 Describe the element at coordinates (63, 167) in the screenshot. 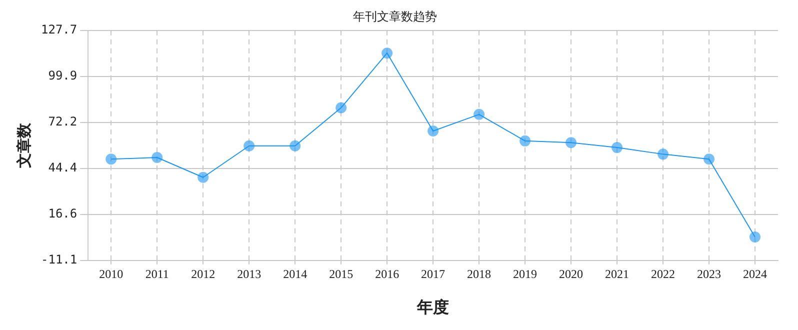

I see `y-tick-label: 44.4` at that location.